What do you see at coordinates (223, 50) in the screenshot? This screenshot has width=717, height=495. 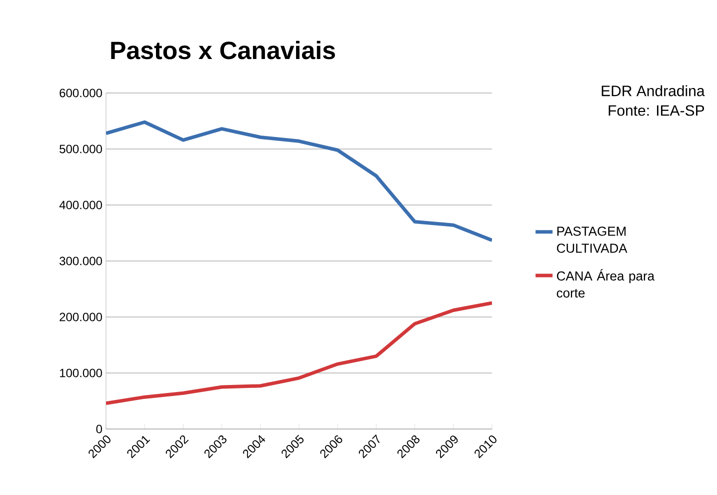 I see `chart-title: Pastos x Canaviais` at bounding box center [223, 50].